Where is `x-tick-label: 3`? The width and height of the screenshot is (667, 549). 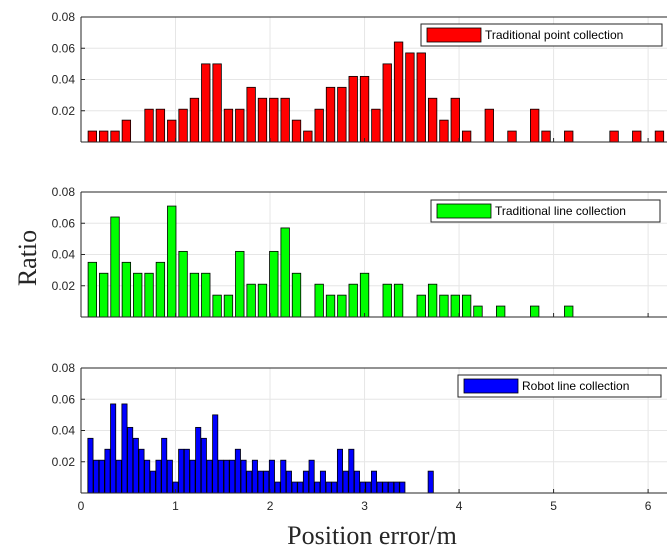 x-tick-label: 3 is located at coordinates (364, 506).